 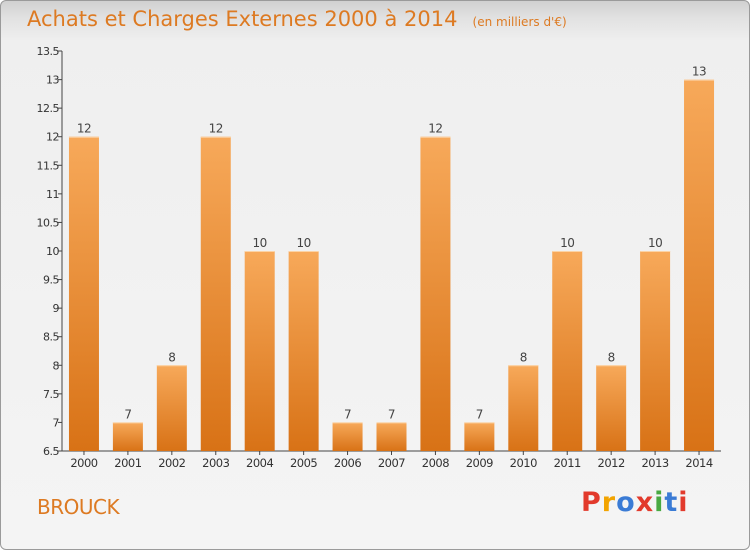 I want to click on bar-2007, so click(x=391, y=436).